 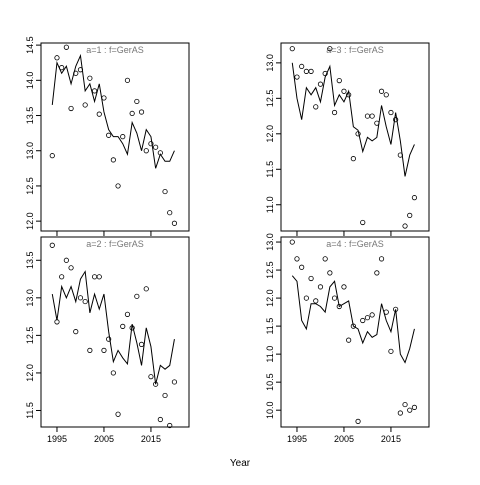 What do you see at coordinates (270, 410) in the screenshot?
I see `y-tick-label: 10.0` at bounding box center [270, 410].